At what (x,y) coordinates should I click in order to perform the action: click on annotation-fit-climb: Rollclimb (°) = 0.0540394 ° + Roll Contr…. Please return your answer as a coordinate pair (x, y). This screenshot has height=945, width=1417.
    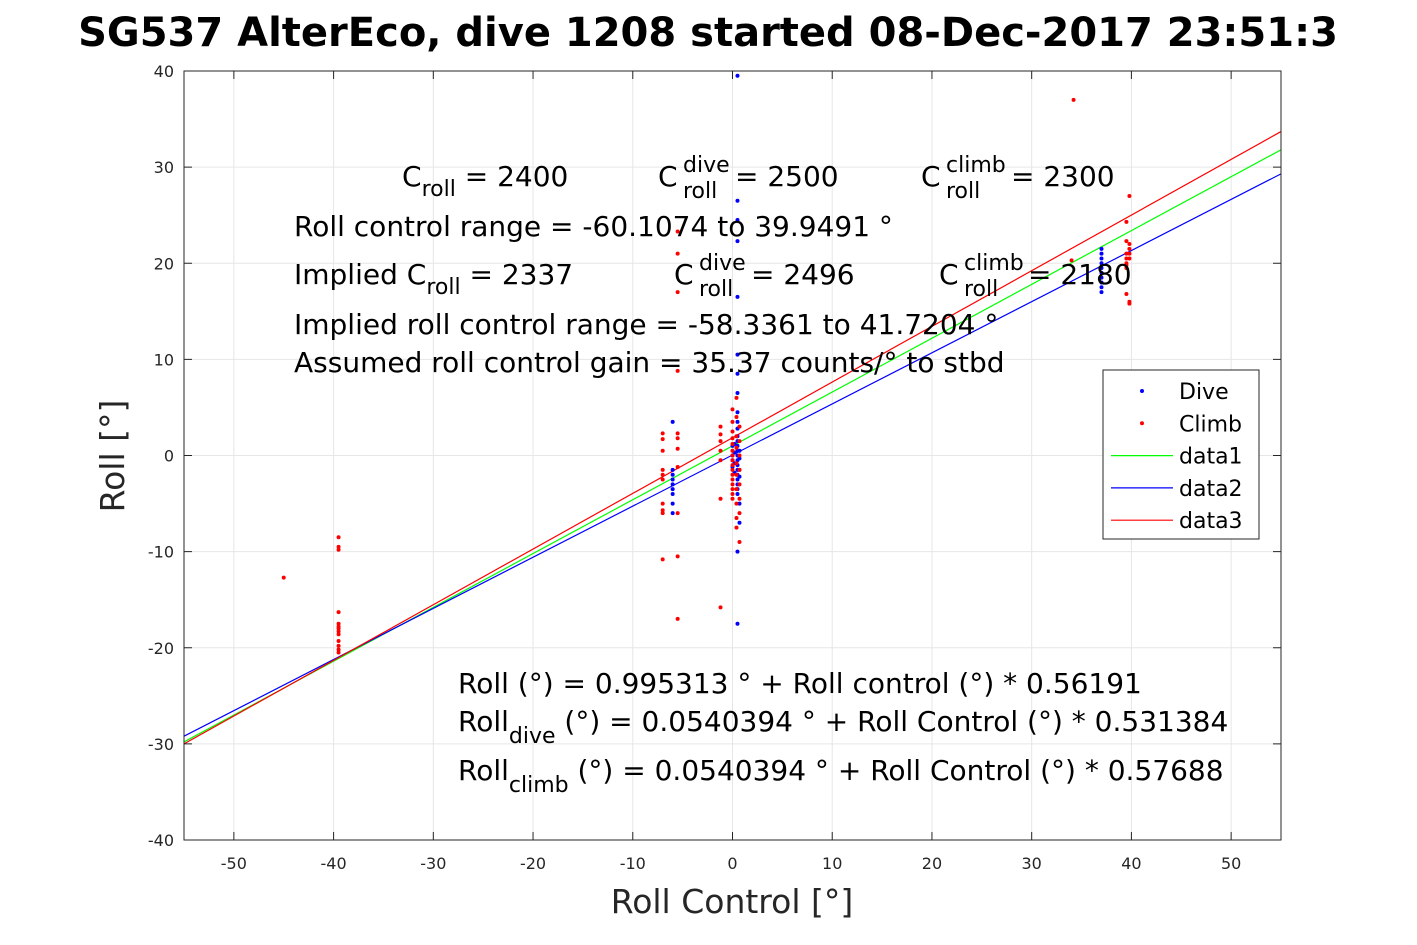
    Looking at the image, I should click on (841, 776).